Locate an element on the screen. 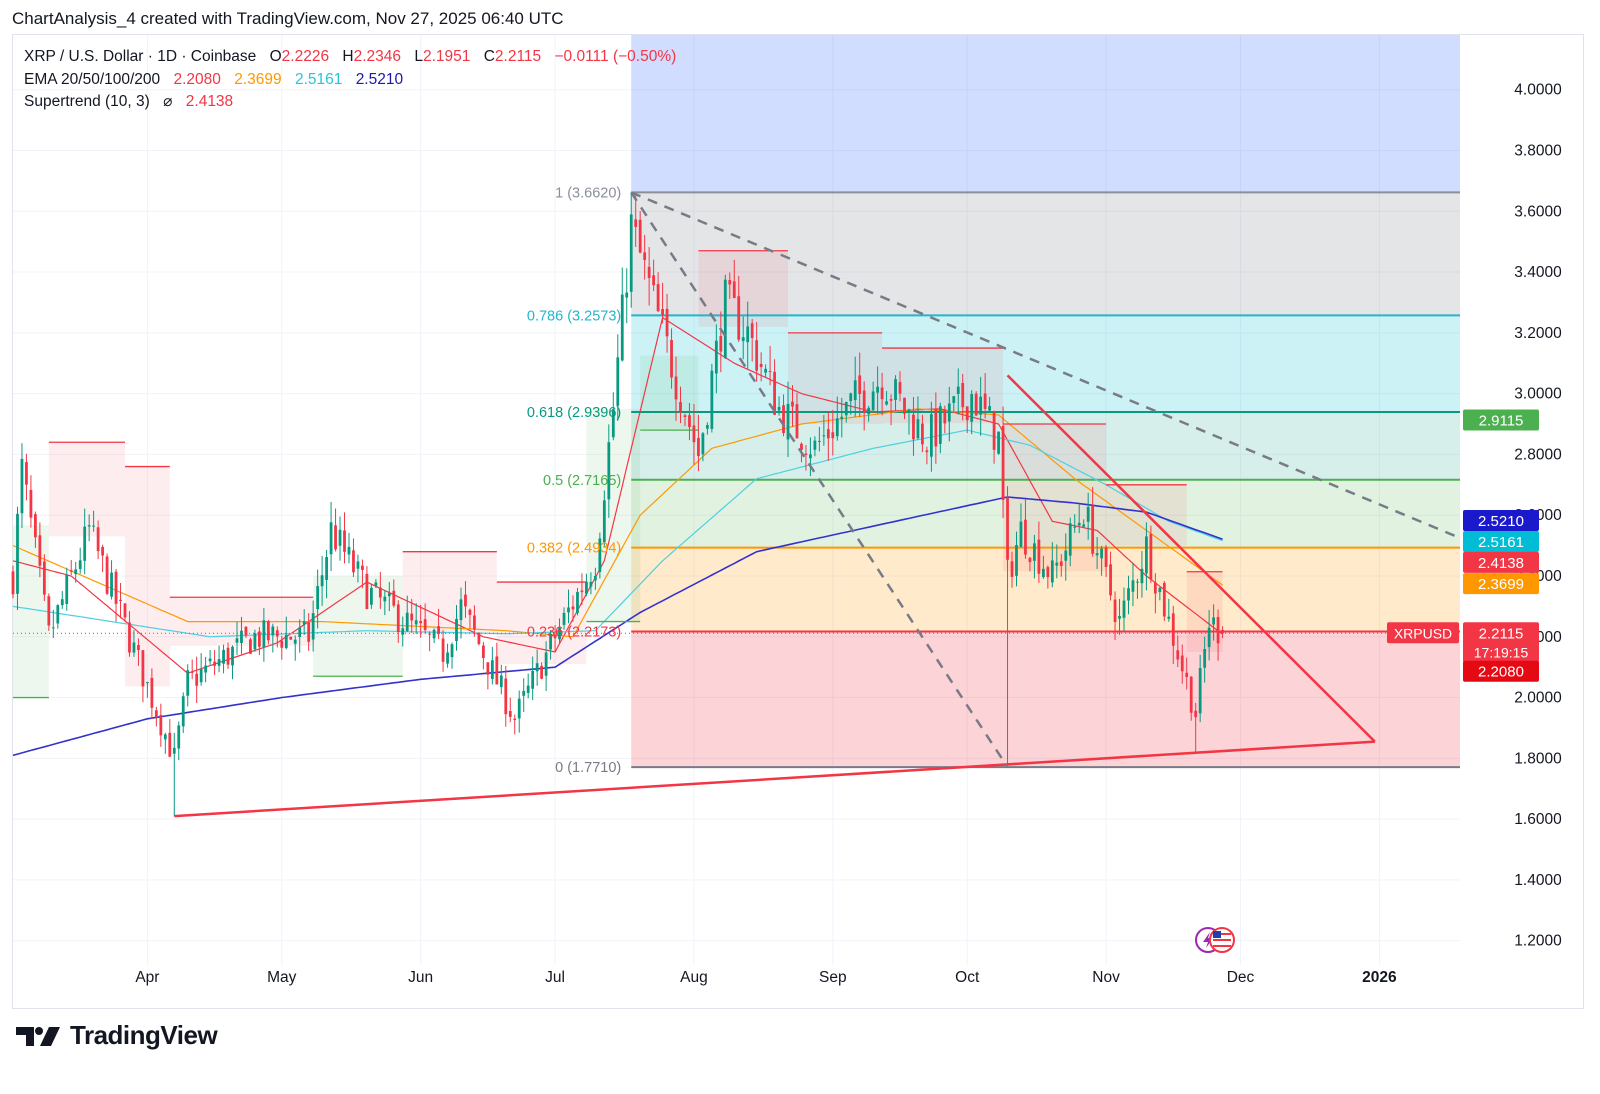 Image resolution: width=1600 pixels, height=1094 pixels. ema100-line is located at coordinates (617, 533).